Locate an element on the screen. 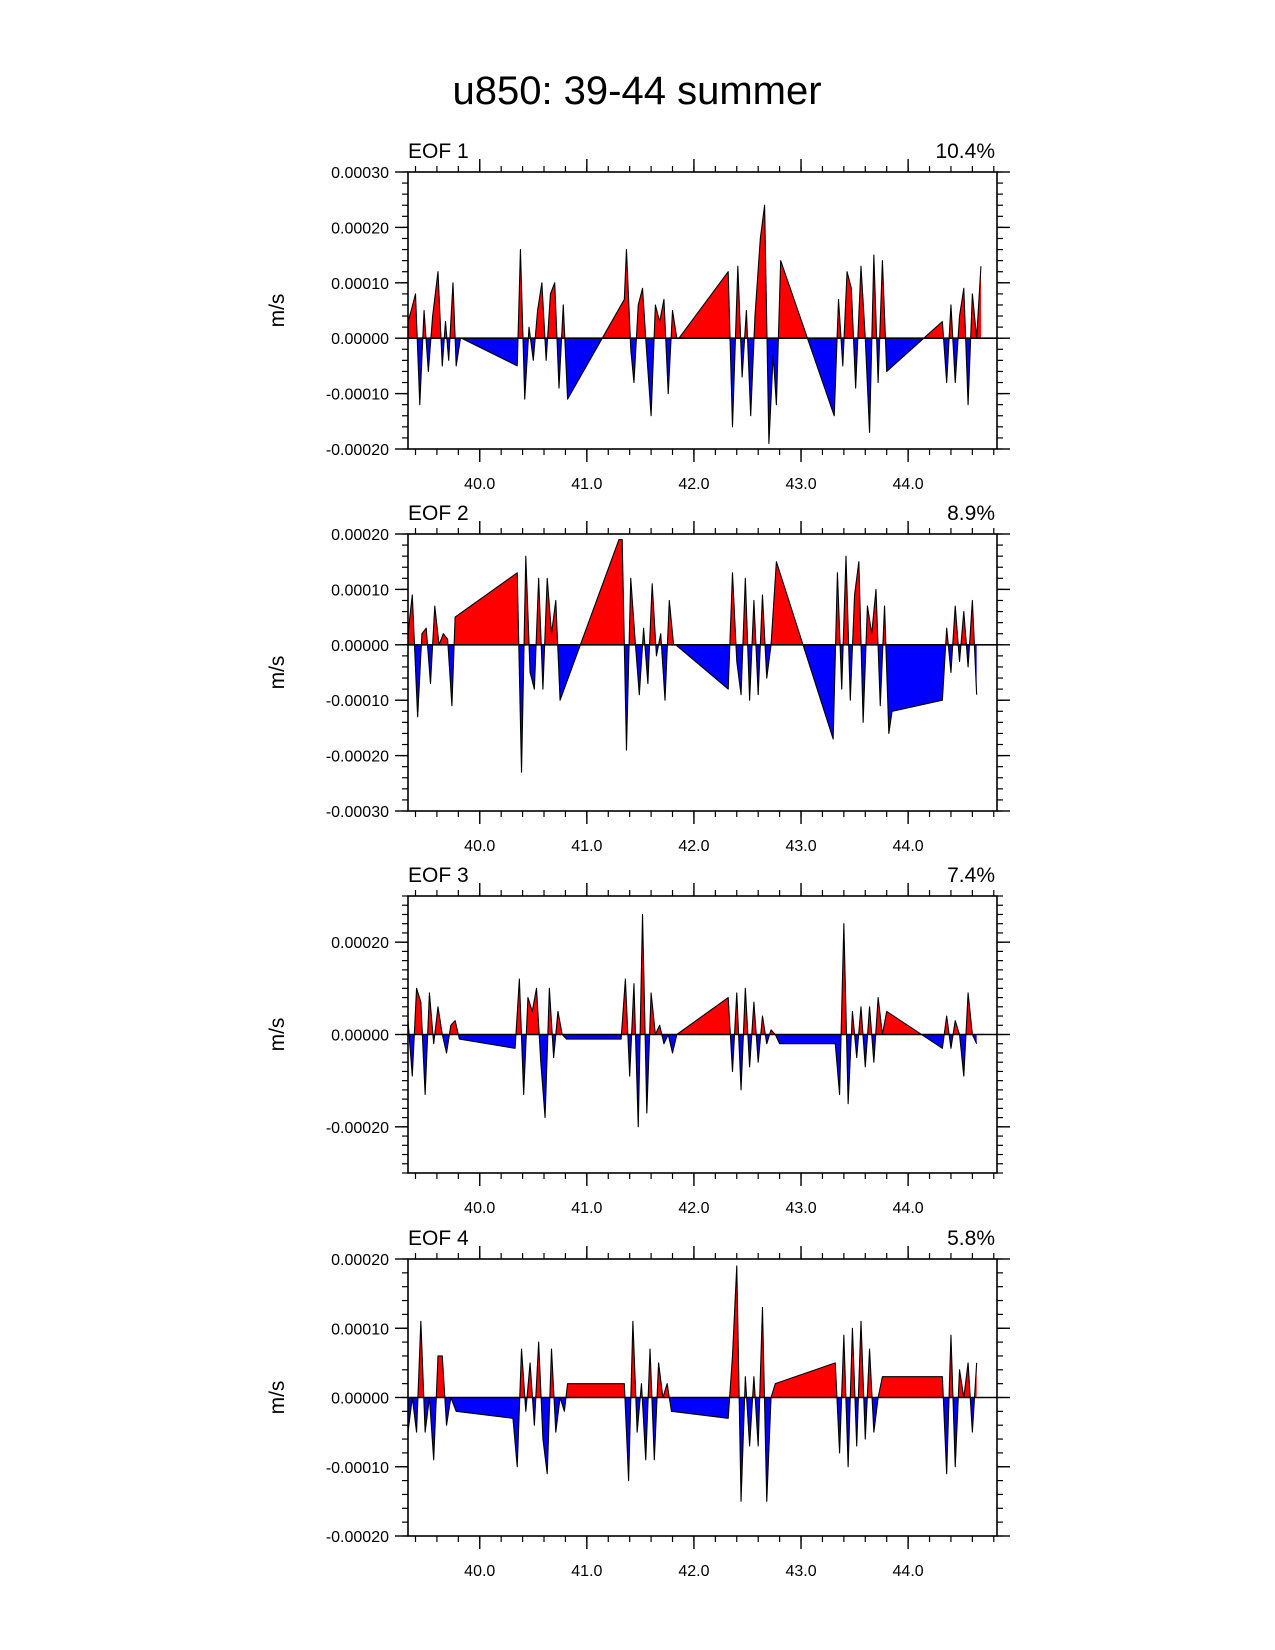 The height and width of the screenshot is (1650, 1275). panel-title: EOF 1 is located at coordinates (438, 151).